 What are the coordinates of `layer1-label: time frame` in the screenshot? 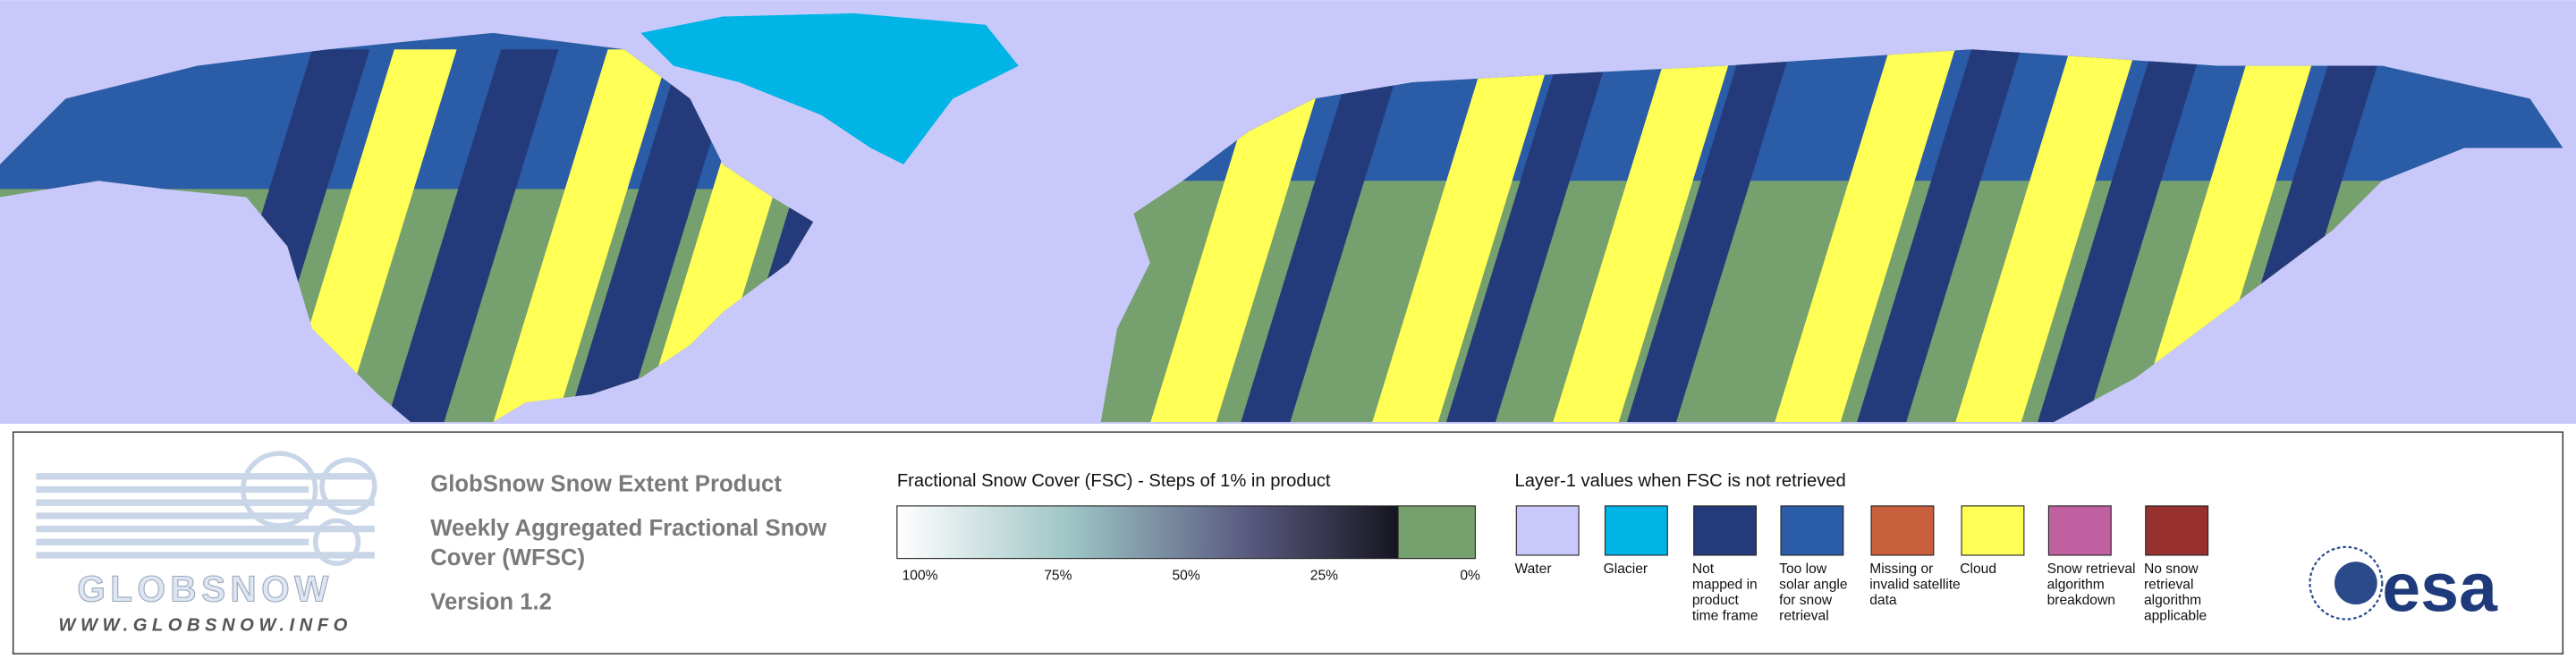 It's located at (1725, 617).